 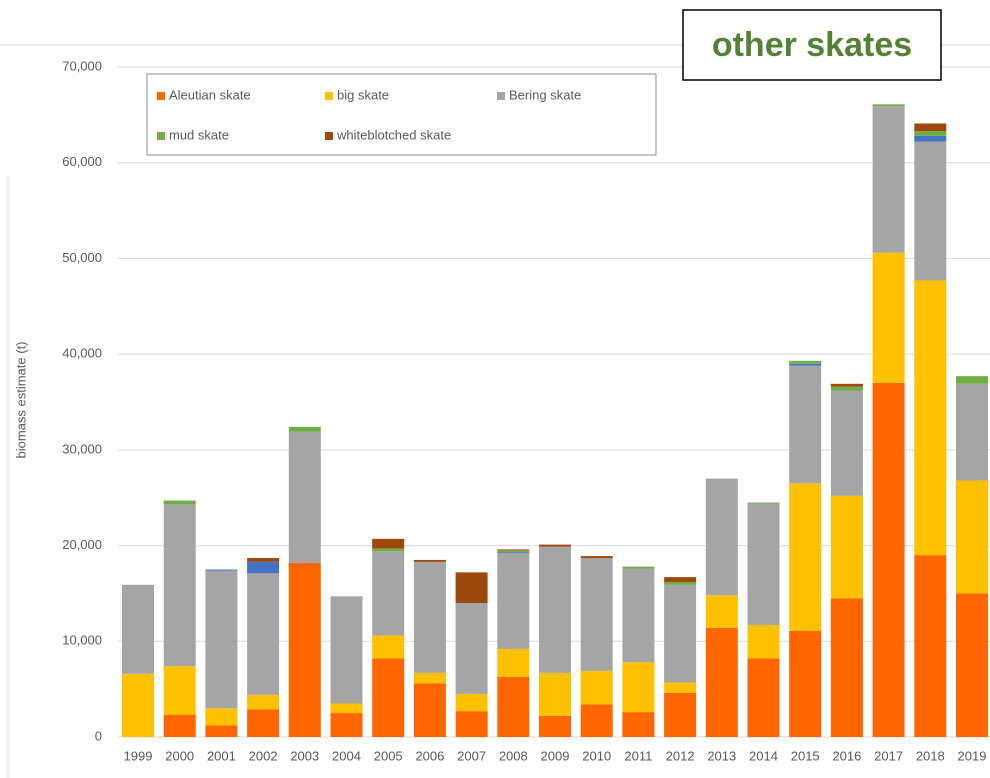 What do you see at coordinates (763, 755) in the screenshot?
I see `x-tick-label: 2014` at bounding box center [763, 755].